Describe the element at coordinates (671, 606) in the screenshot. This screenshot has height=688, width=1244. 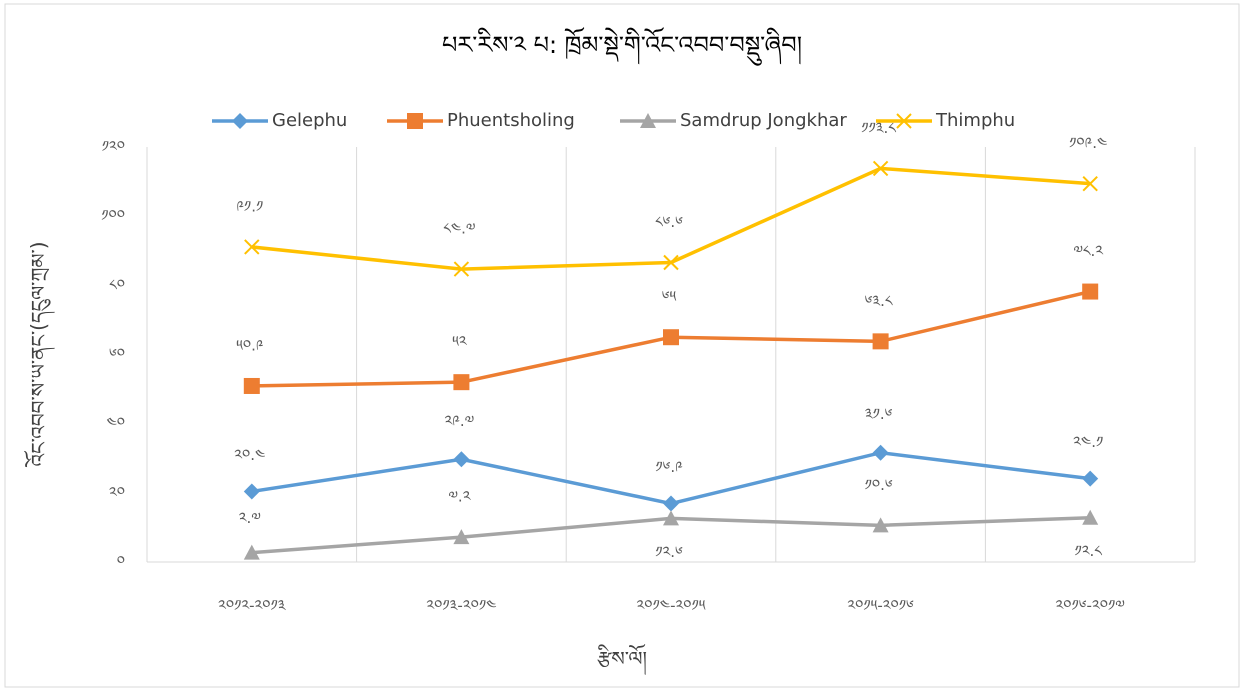
I see `x-tick-label: ༢༠༡༤-༢༠༡༥` at that location.